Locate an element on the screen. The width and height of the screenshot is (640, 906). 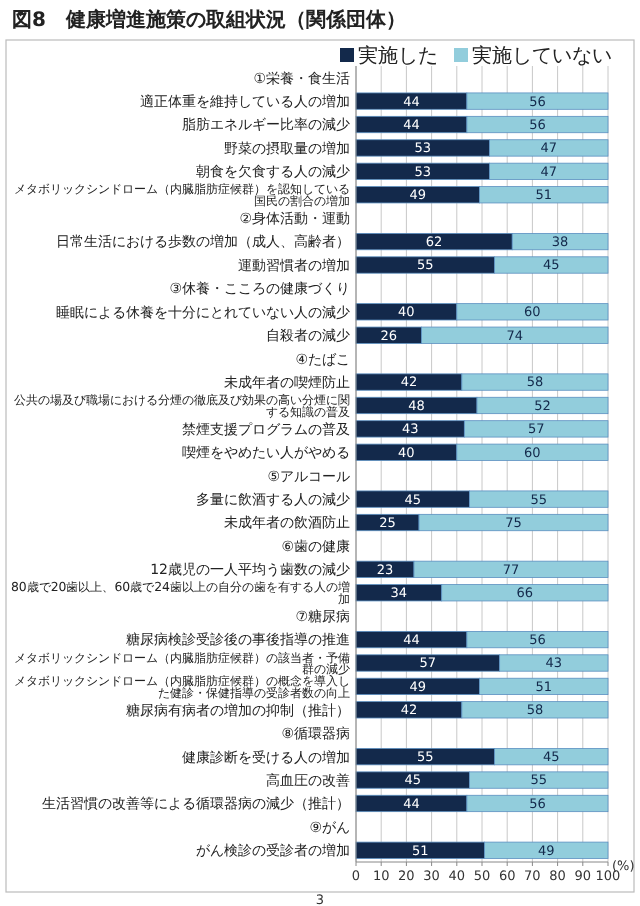
legend-label: 実施した is located at coordinates (398, 56).